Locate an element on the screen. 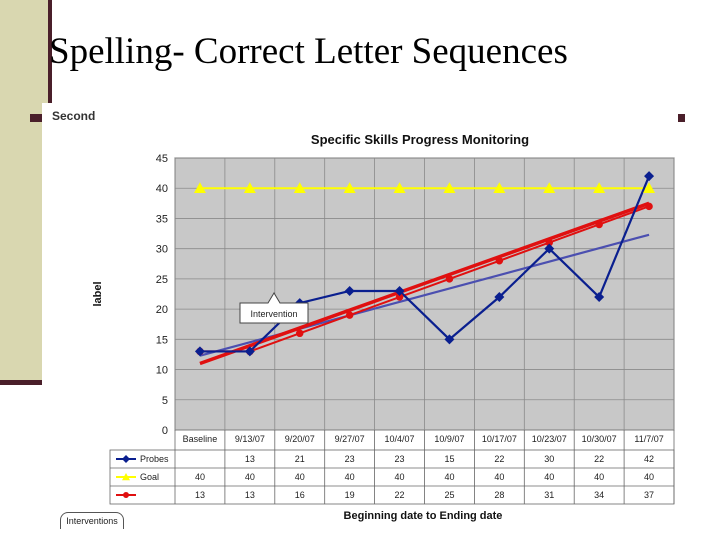 This screenshot has height=540, width=720. x-tick-label: 11/7/07 is located at coordinates (648, 439).